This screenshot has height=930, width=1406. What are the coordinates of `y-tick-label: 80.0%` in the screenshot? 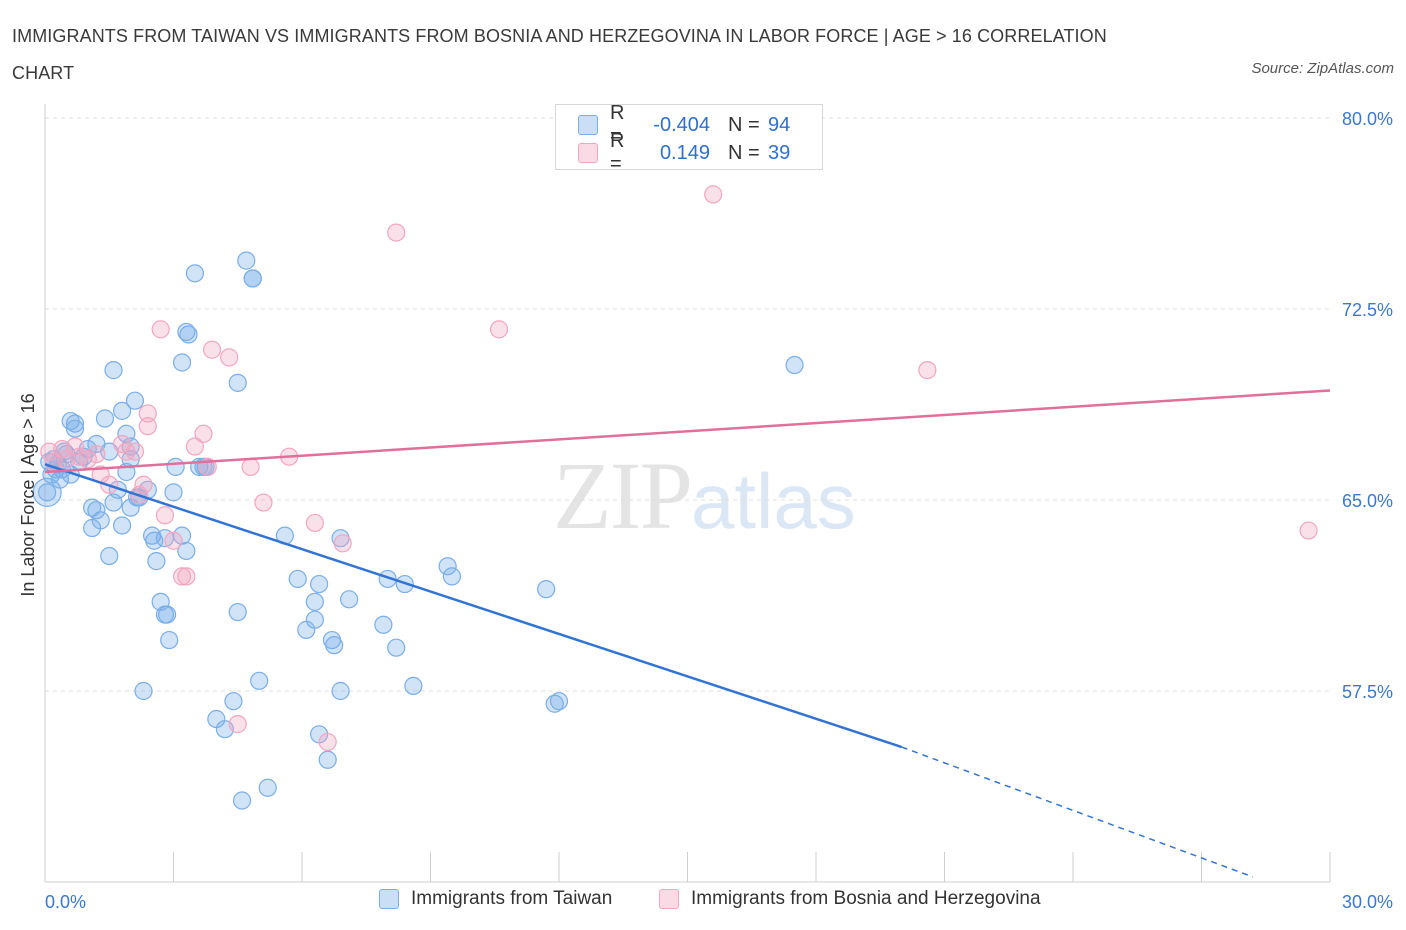 It's located at (1367, 119).